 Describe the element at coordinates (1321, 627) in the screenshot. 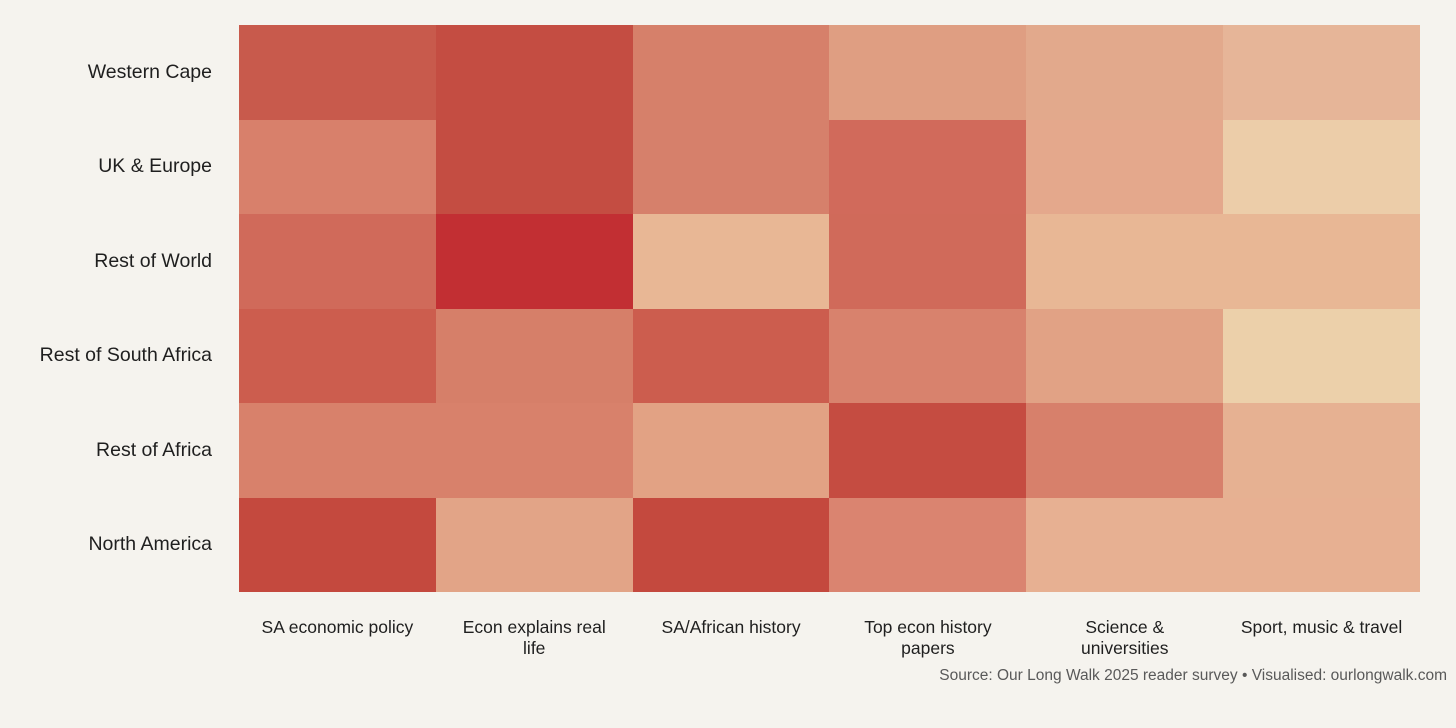

I see `column-label: Sport, music & travel` at that location.